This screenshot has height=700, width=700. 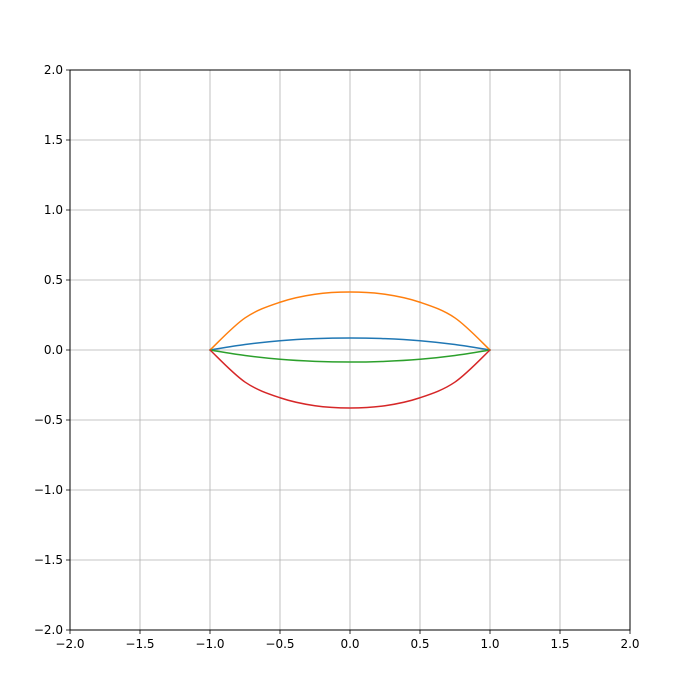 I want to click on y-tick-label: 1.0, so click(x=53, y=210).